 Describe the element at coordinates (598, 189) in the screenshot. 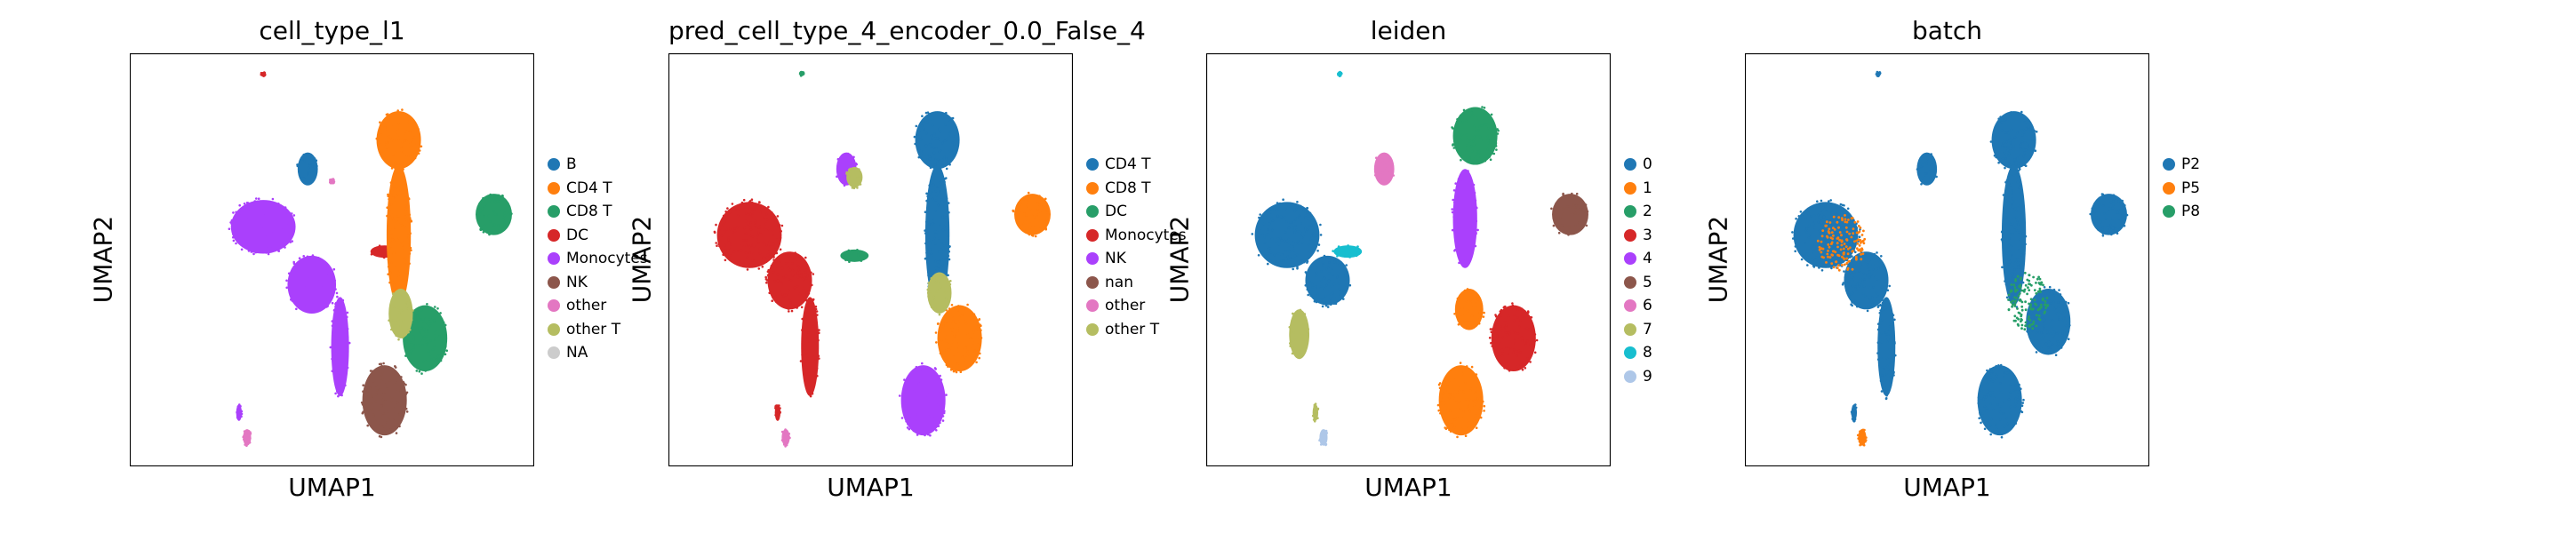

I see `legend-item: CD4 T` at that location.